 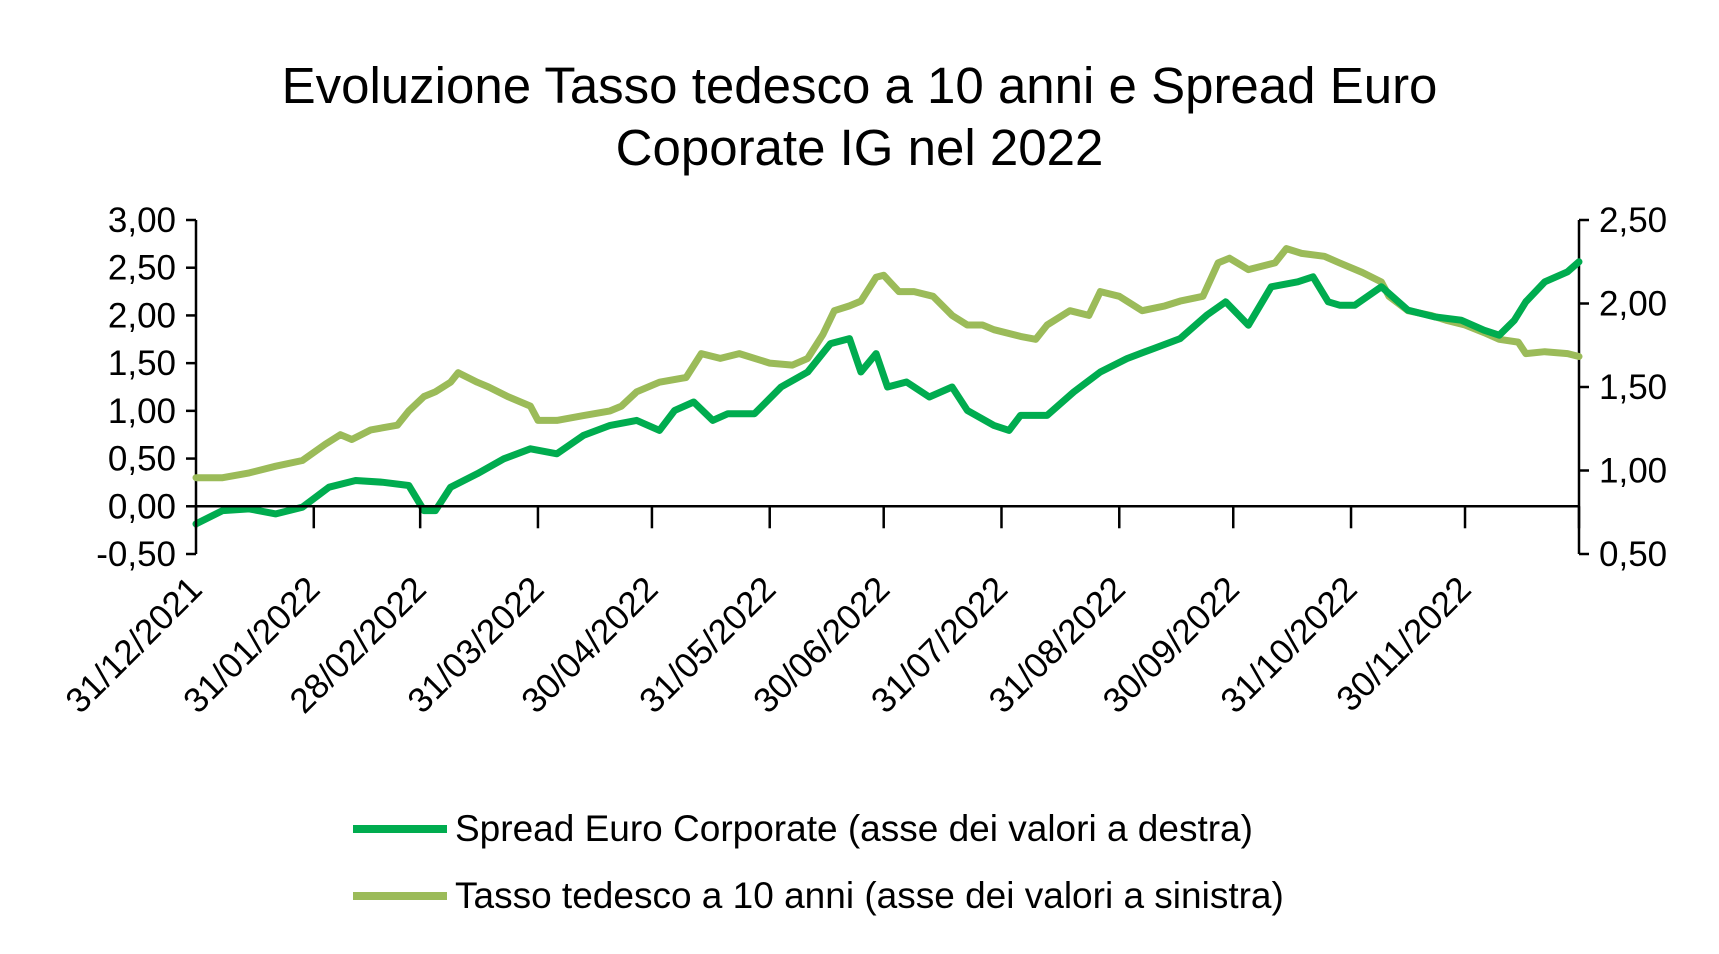 What do you see at coordinates (142, 459) in the screenshot?
I see `left-axis-tick-label: 0,50` at bounding box center [142, 459].